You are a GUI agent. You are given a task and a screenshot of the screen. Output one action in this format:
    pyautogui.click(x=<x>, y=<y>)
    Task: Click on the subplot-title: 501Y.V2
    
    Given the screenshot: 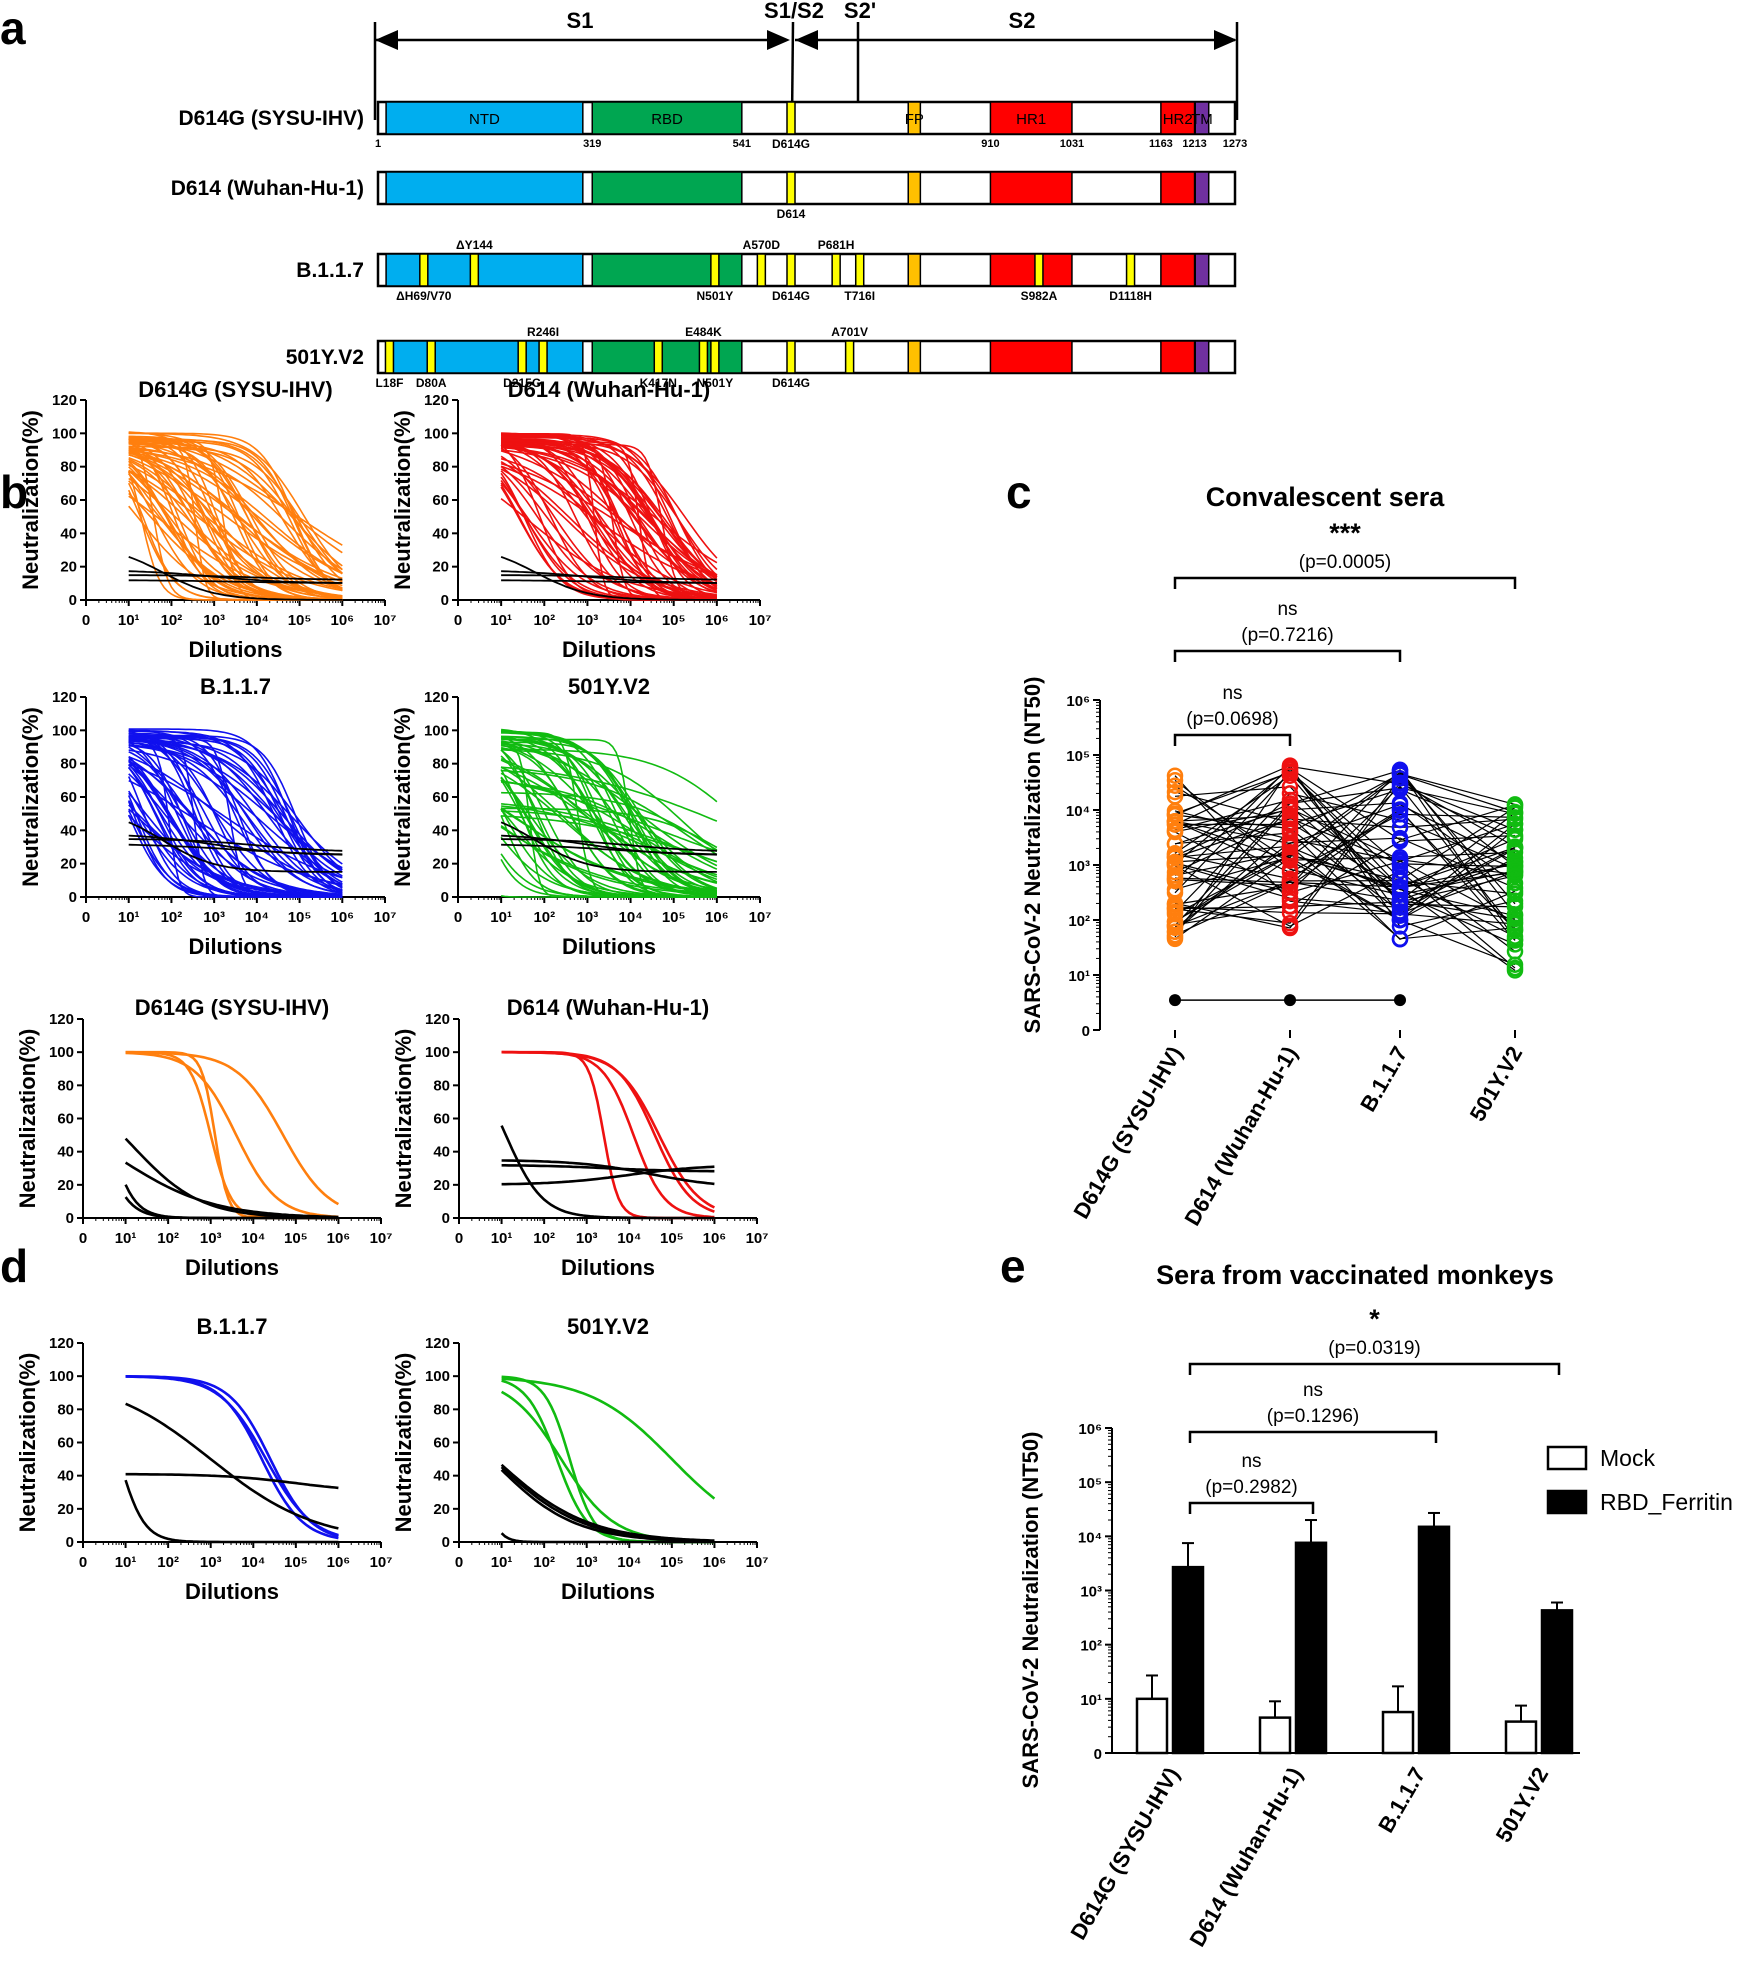 What is the action you would take?
    pyautogui.click(x=609, y=686)
    